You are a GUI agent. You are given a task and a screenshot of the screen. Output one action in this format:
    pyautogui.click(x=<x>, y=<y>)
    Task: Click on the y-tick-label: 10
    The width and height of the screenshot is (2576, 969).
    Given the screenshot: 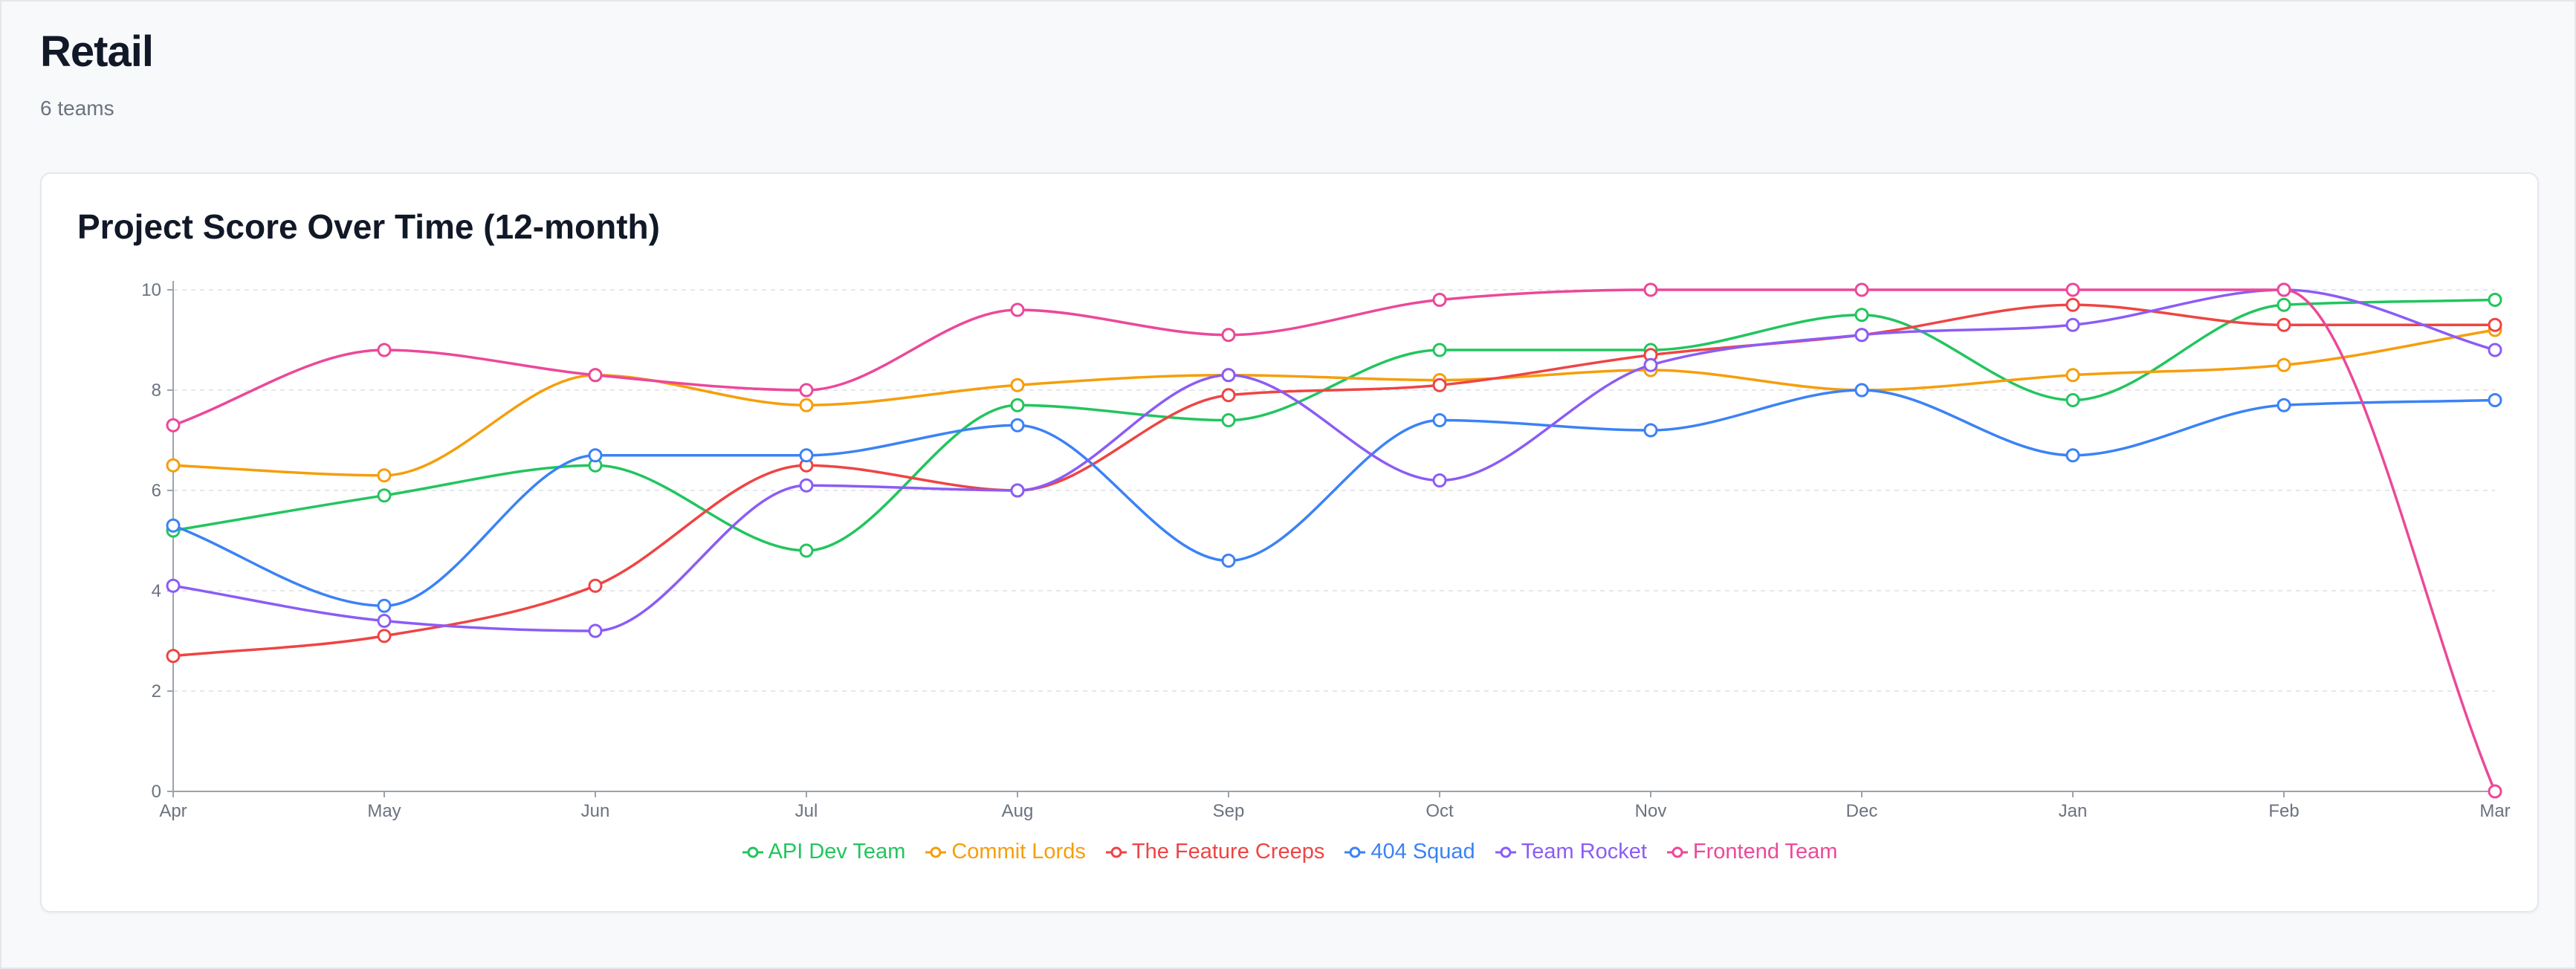 What is the action you would take?
    pyautogui.click(x=151, y=290)
    